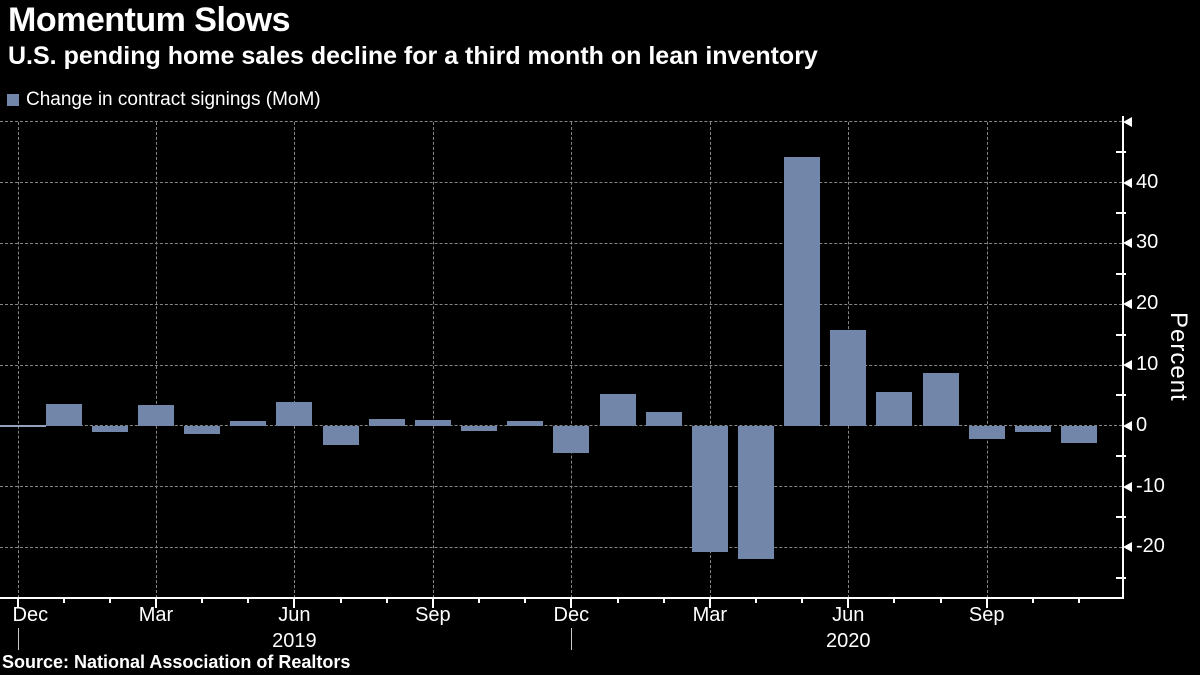 The image size is (1200, 675). What do you see at coordinates (663, 419) in the screenshot?
I see `bar-feb-2020` at bounding box center [663, 419].